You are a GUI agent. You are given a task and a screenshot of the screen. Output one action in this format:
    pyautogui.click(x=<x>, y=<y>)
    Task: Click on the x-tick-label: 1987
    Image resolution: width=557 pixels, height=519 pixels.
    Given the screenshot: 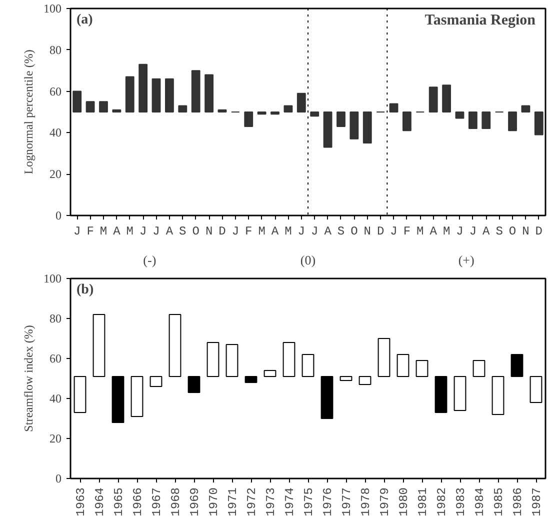 What is the action you would take?
    pyautogui.click(x=537, y=501)
    